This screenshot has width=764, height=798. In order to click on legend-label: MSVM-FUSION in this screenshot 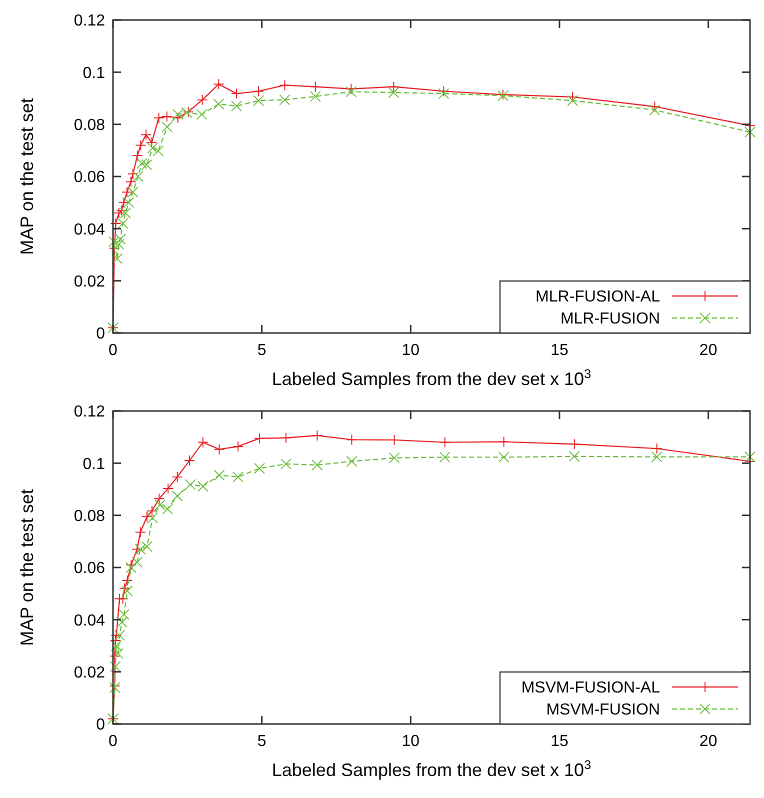, I will do `click(603, 710)`.